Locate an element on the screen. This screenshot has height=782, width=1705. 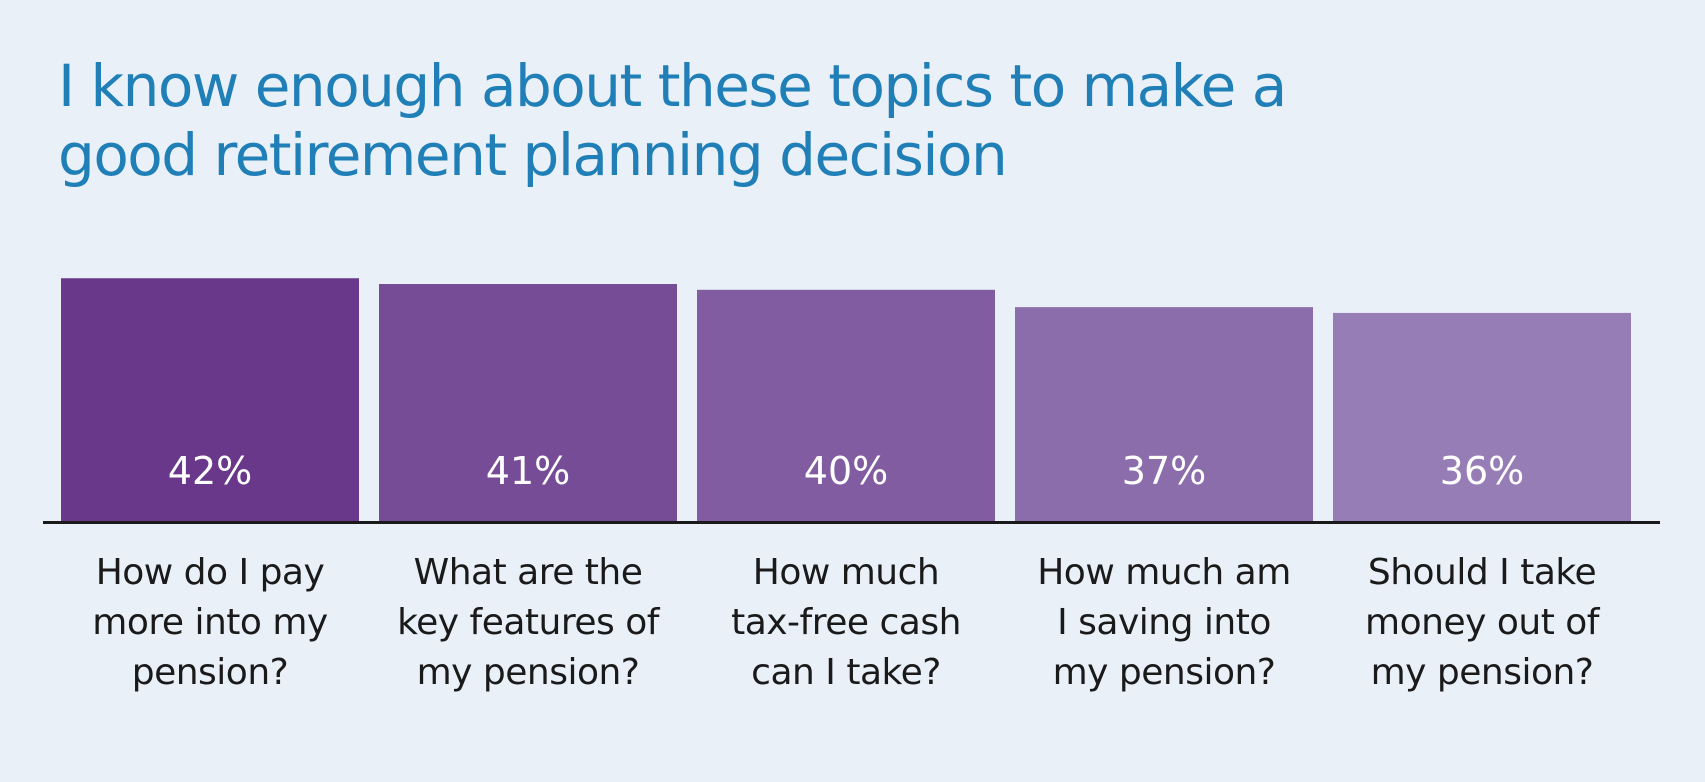
category-label-2: What are the key features of my pension? is located at coordinates (529, 622).